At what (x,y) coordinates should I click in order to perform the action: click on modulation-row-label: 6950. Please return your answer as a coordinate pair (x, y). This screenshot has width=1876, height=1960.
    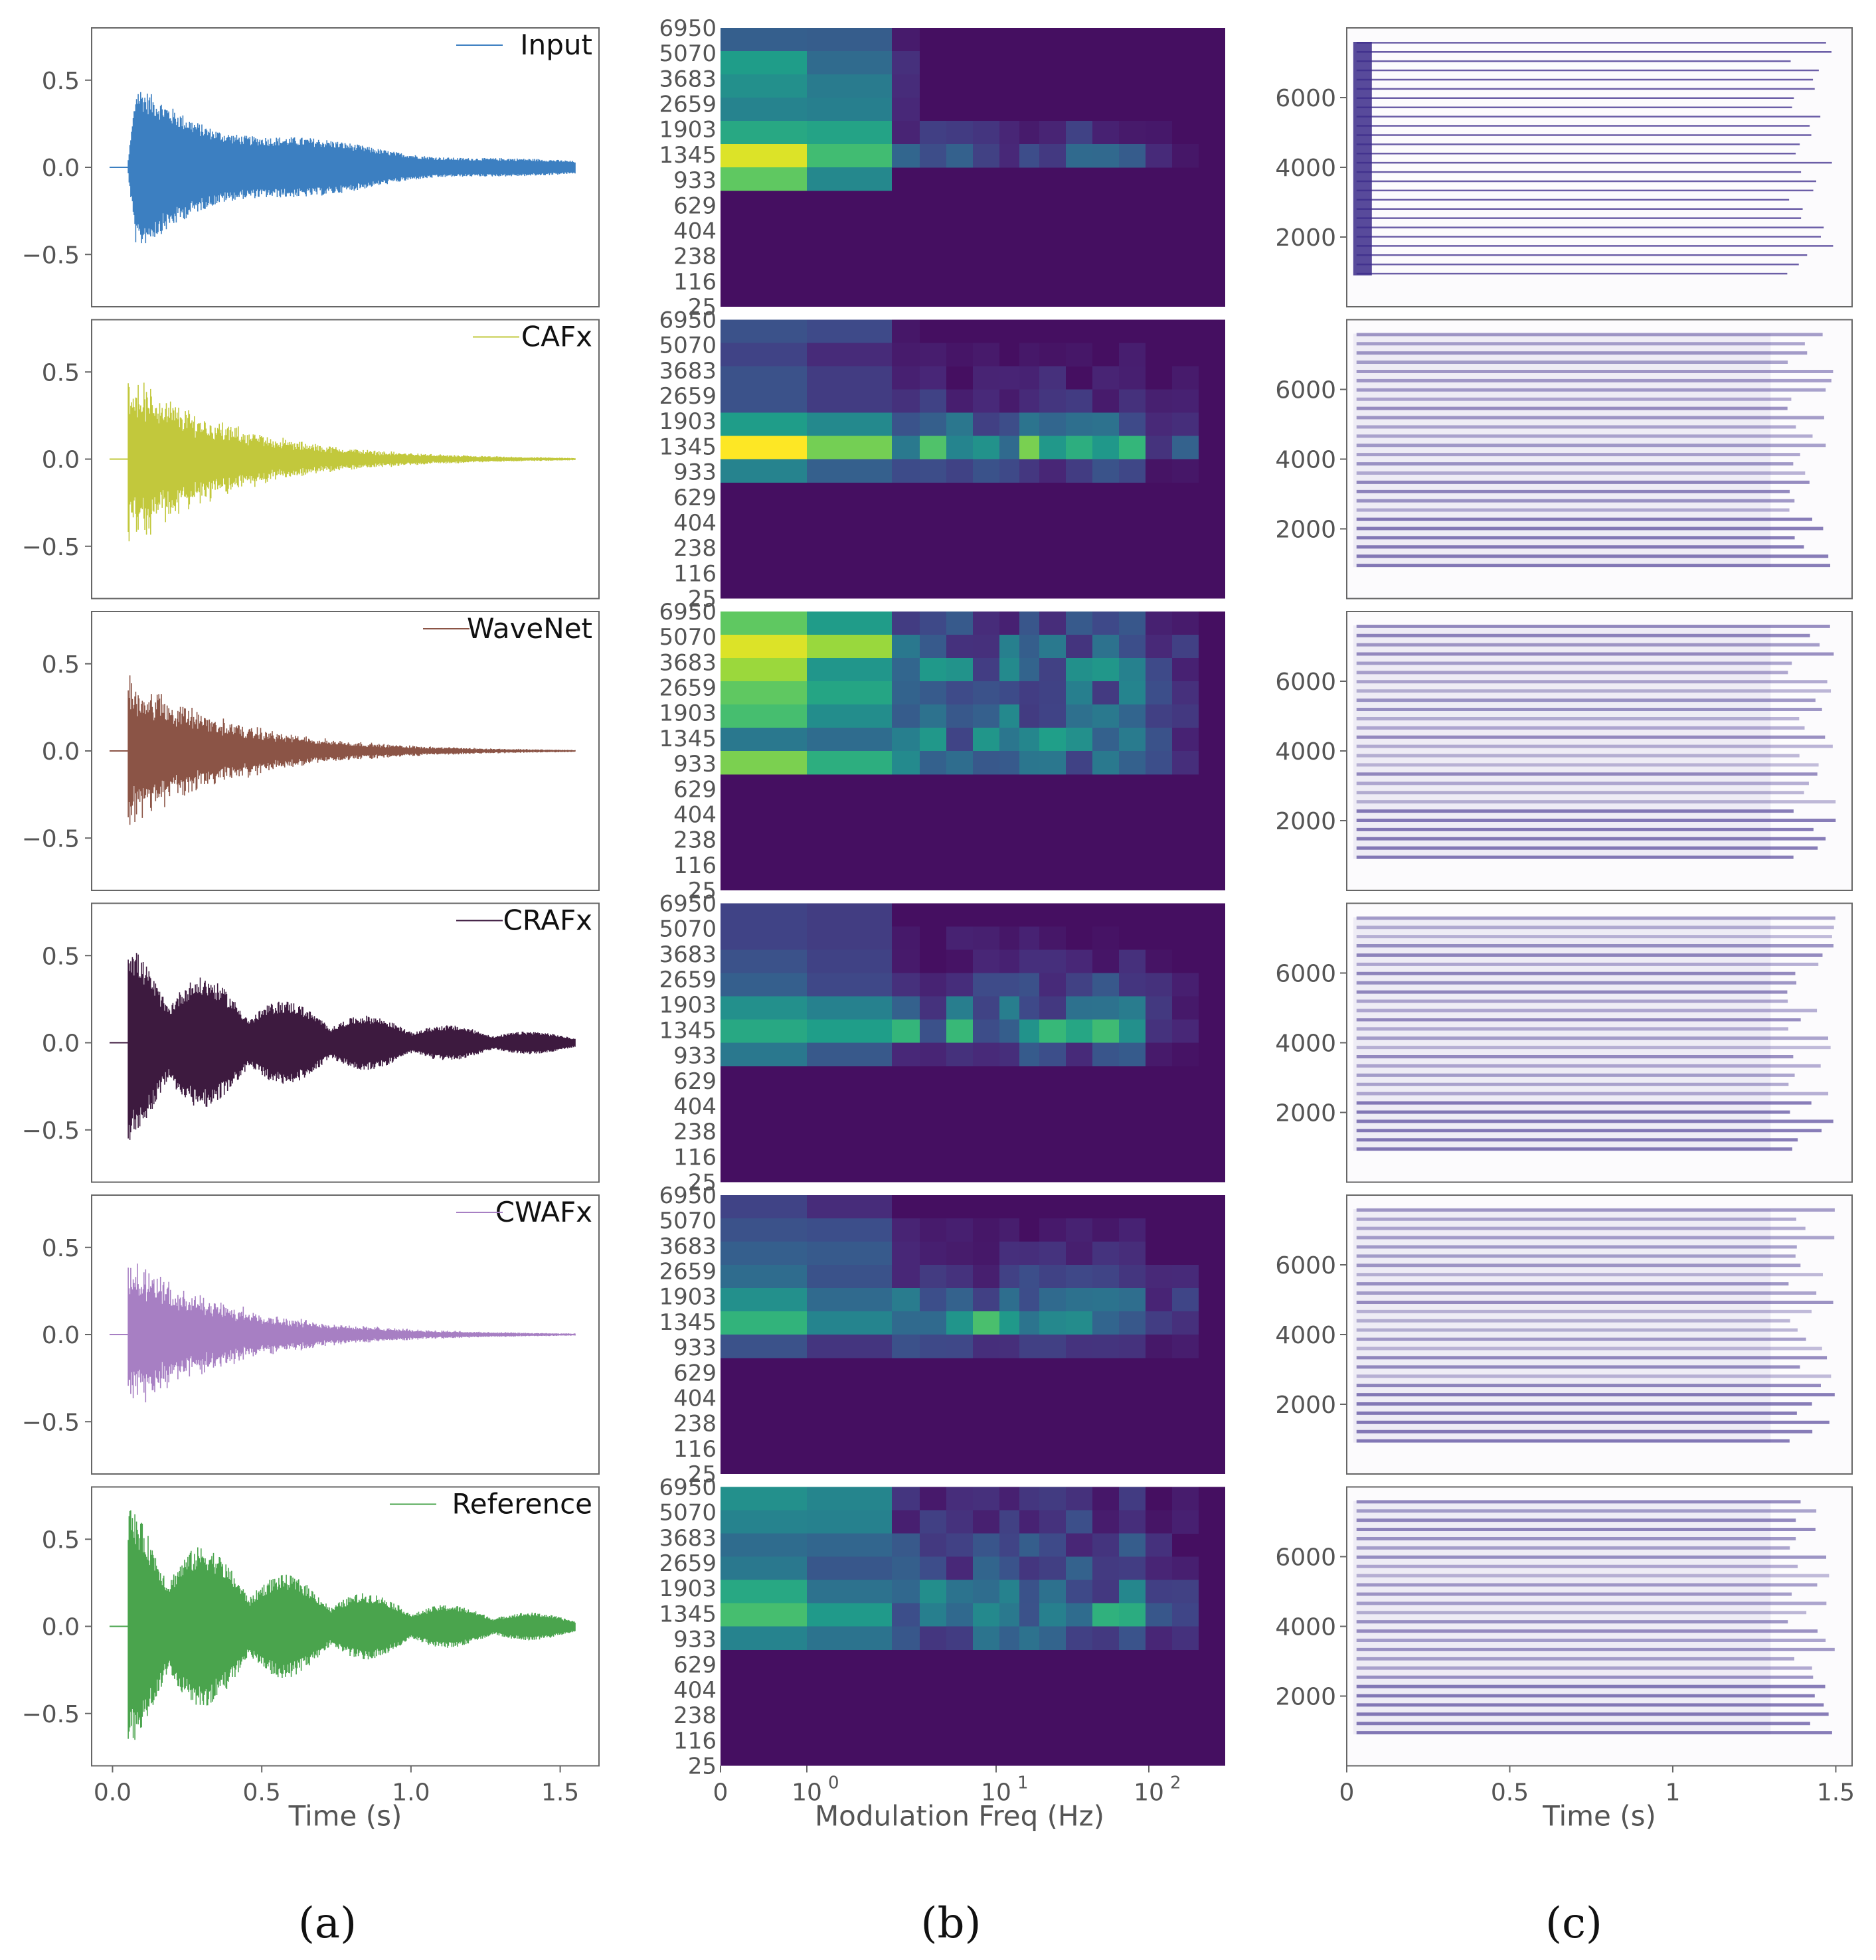
    Looking at the image, I should click on (688, 1488).